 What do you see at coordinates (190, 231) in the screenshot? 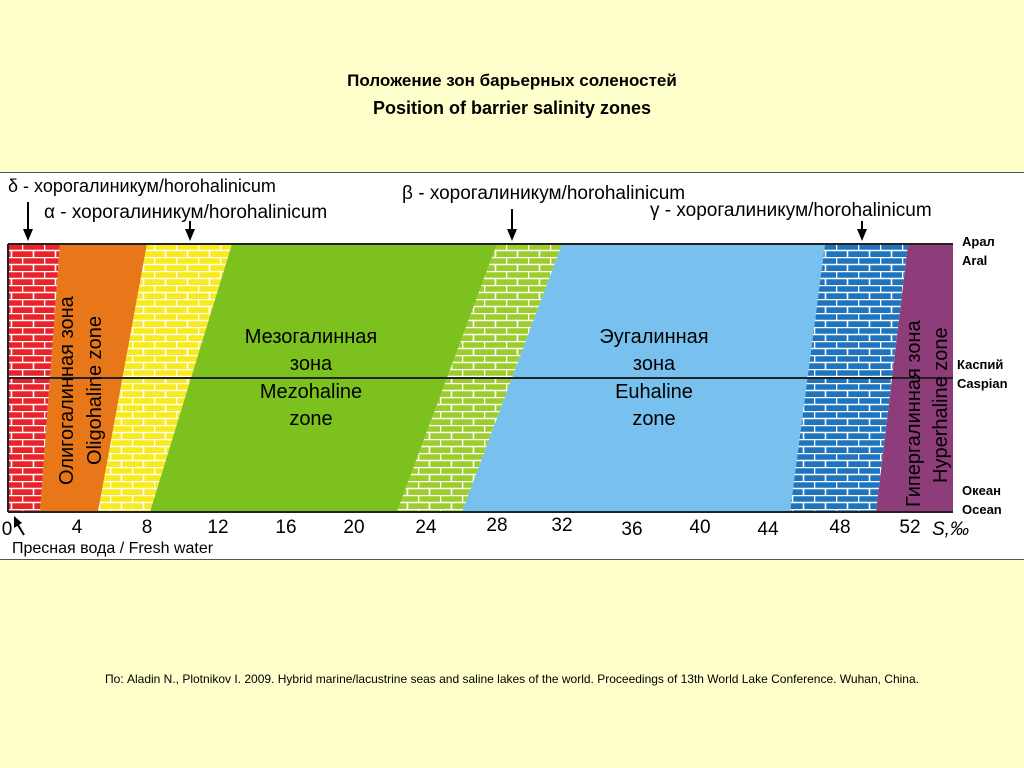
I see `alpha-arrow-icon` at bounding box center [190, 231].